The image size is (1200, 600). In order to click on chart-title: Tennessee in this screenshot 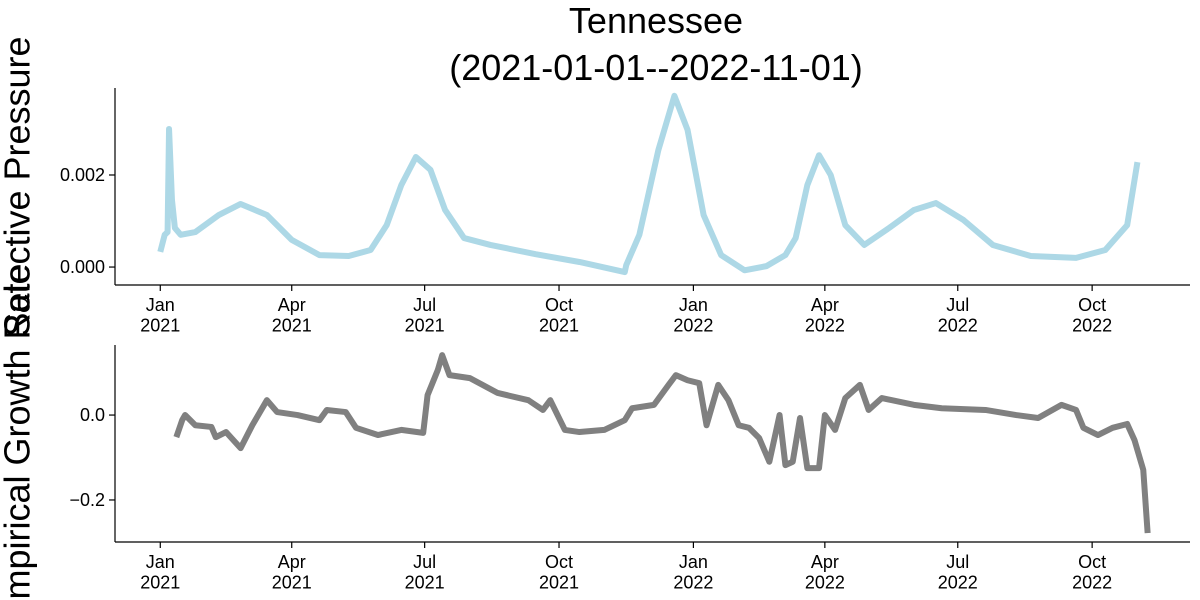, I will do `click(656, 20)`.